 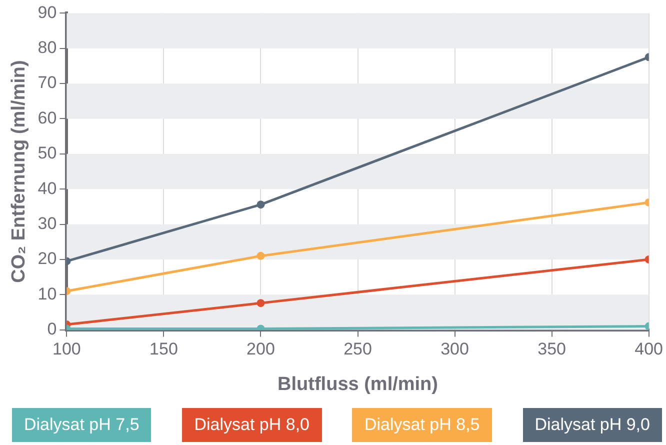 What do you see at coordinates (47, 153) in the screenshot?
I see `y-tick-label: 50` at bounding box center [47, 153].